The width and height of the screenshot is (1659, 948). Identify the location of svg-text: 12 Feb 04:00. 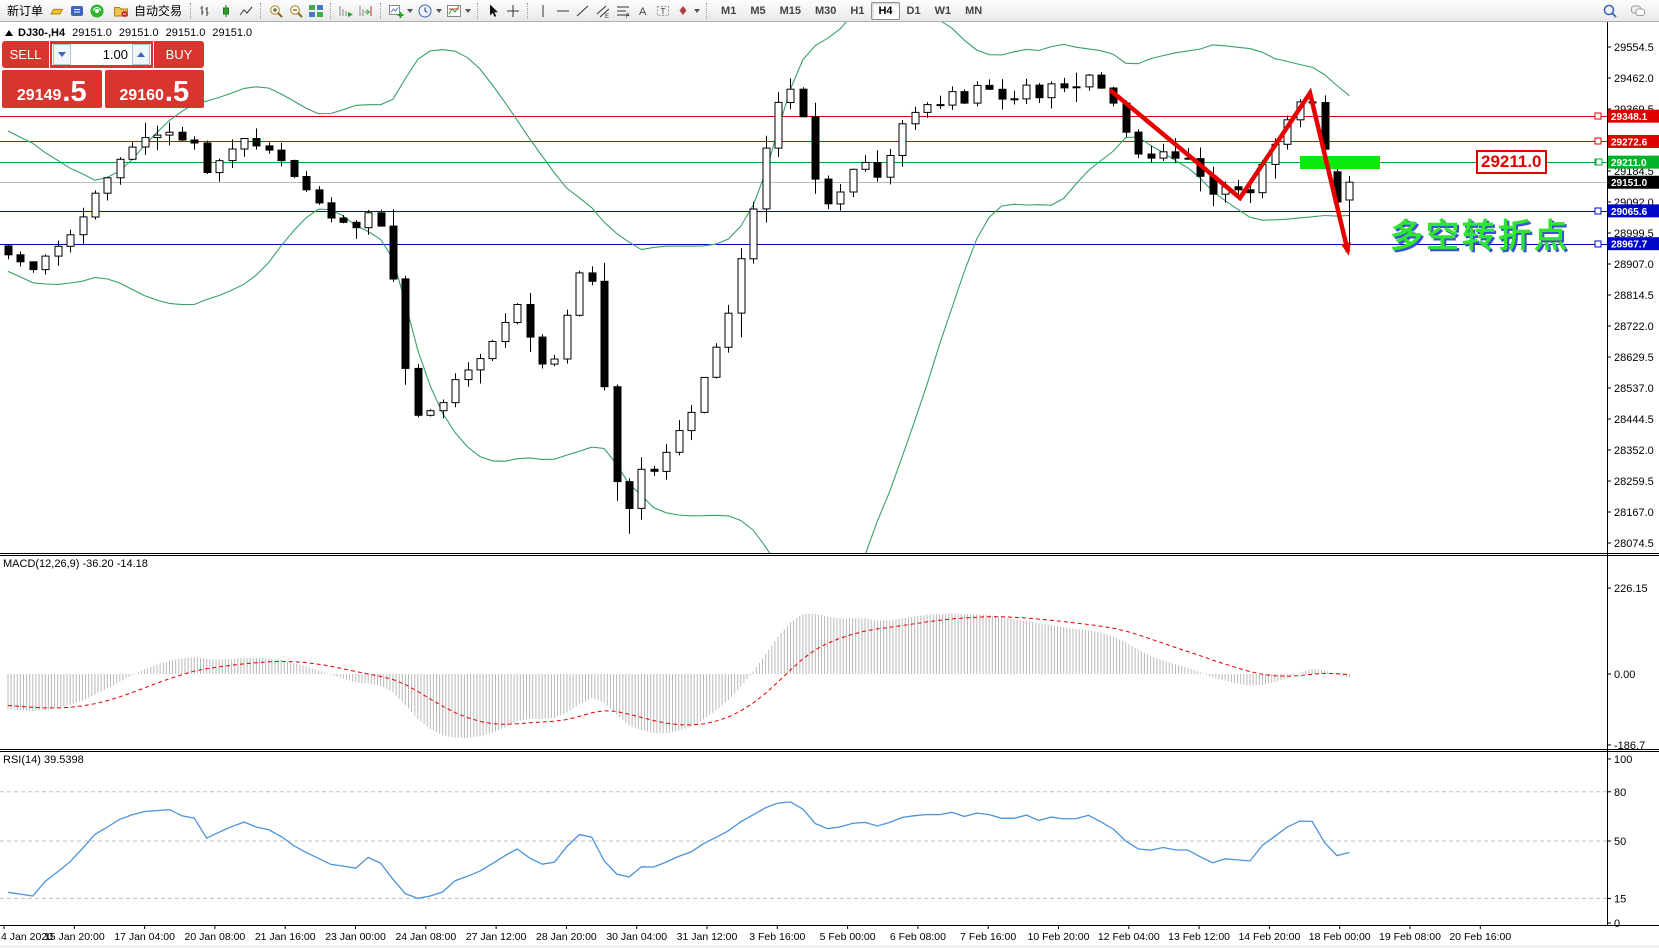
(1129, 937).